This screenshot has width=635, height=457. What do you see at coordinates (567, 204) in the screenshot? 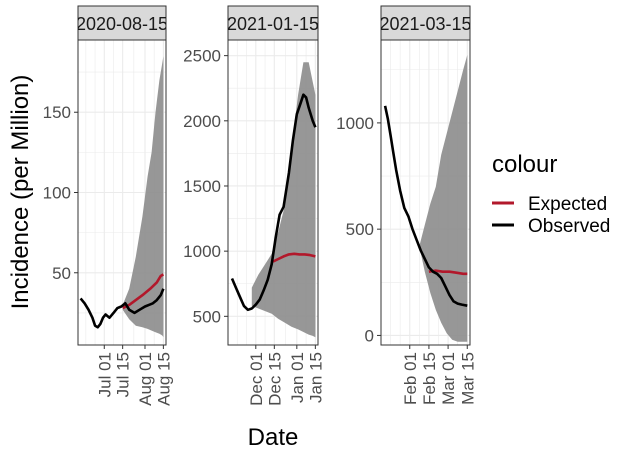
I see `legend-label-expected: Expected` at bounding box center [567, 204].